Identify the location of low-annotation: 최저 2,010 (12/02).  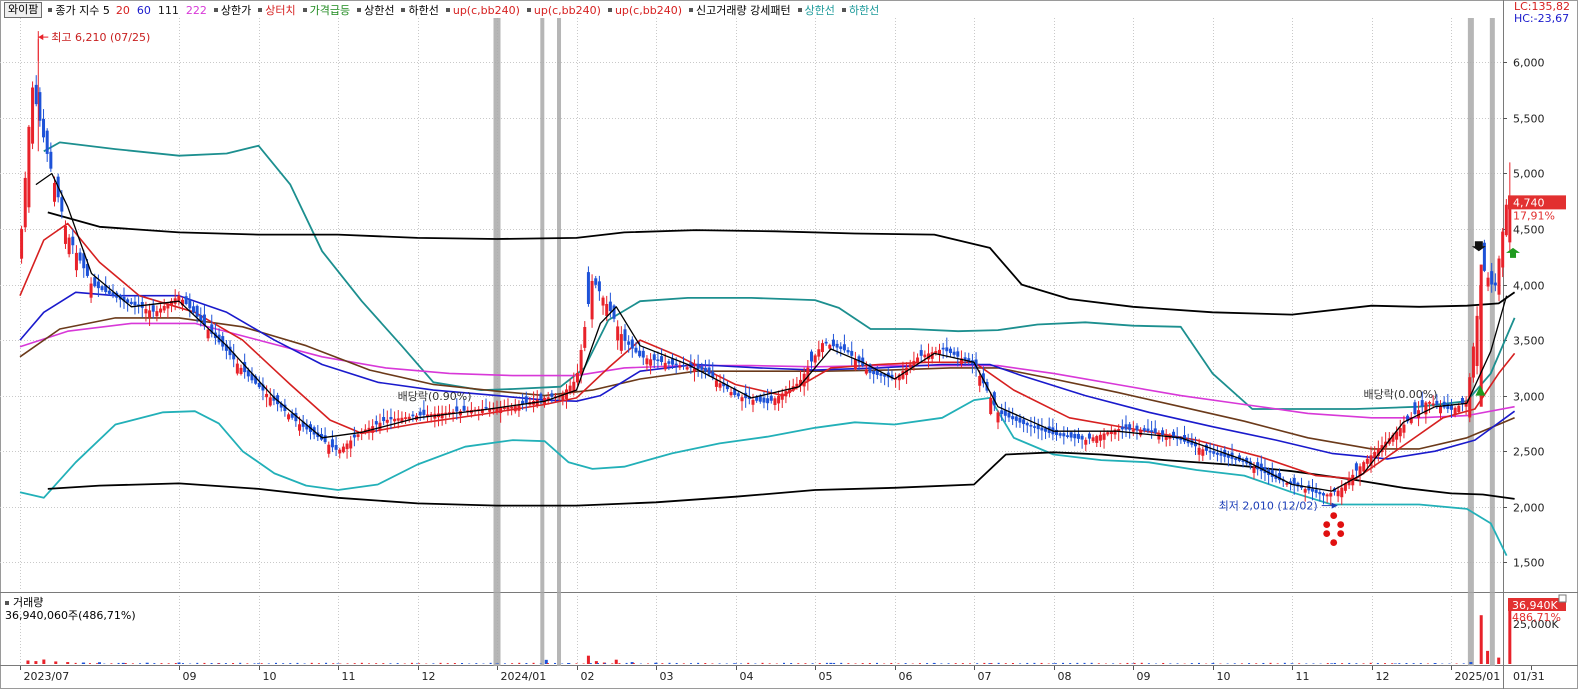
(1268, 506).